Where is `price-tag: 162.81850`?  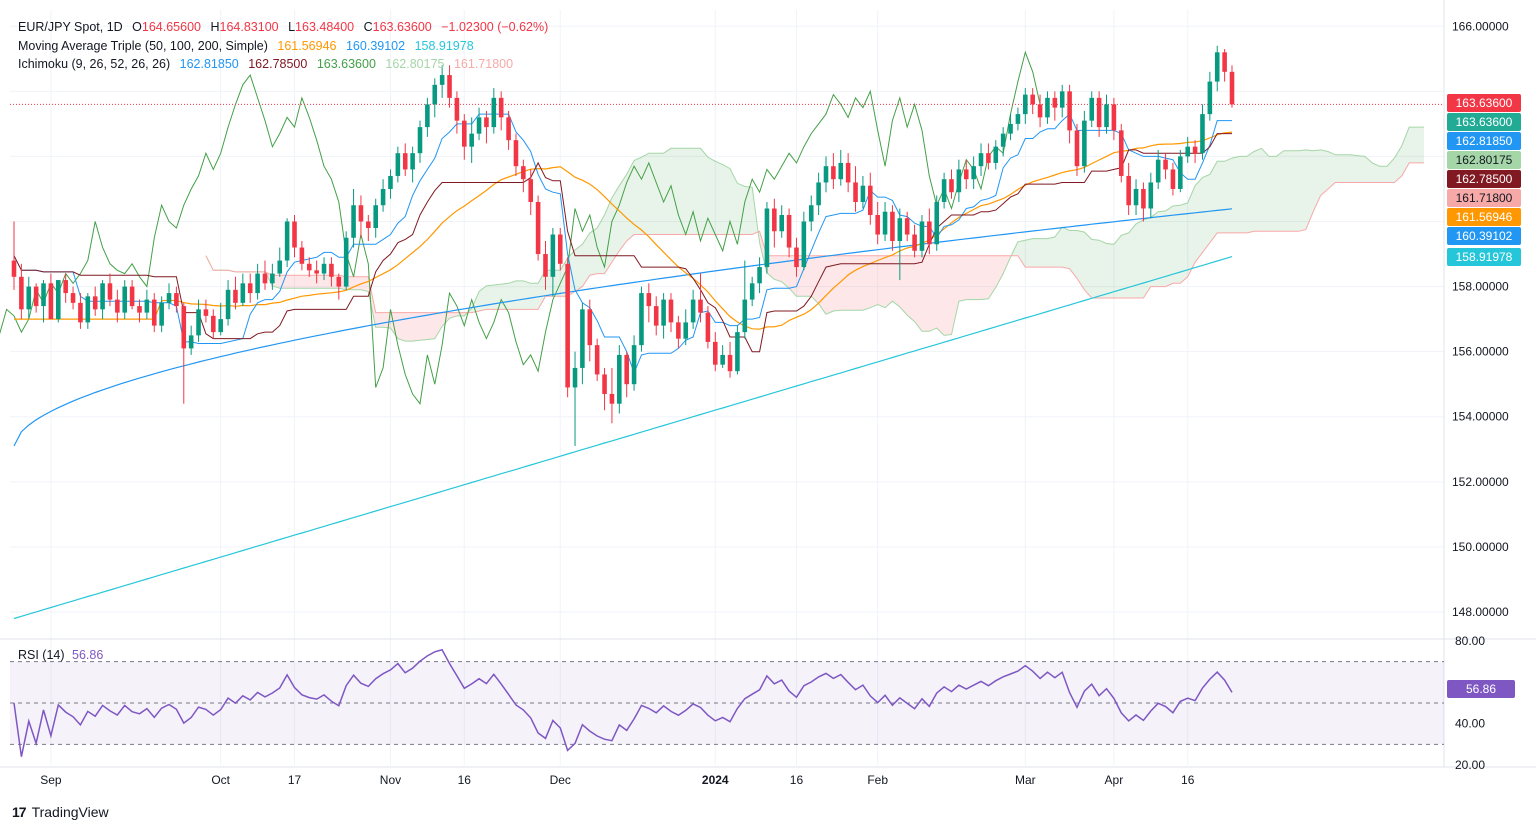
price-tag: 162.81850 is located at coordinates (1484, 141).